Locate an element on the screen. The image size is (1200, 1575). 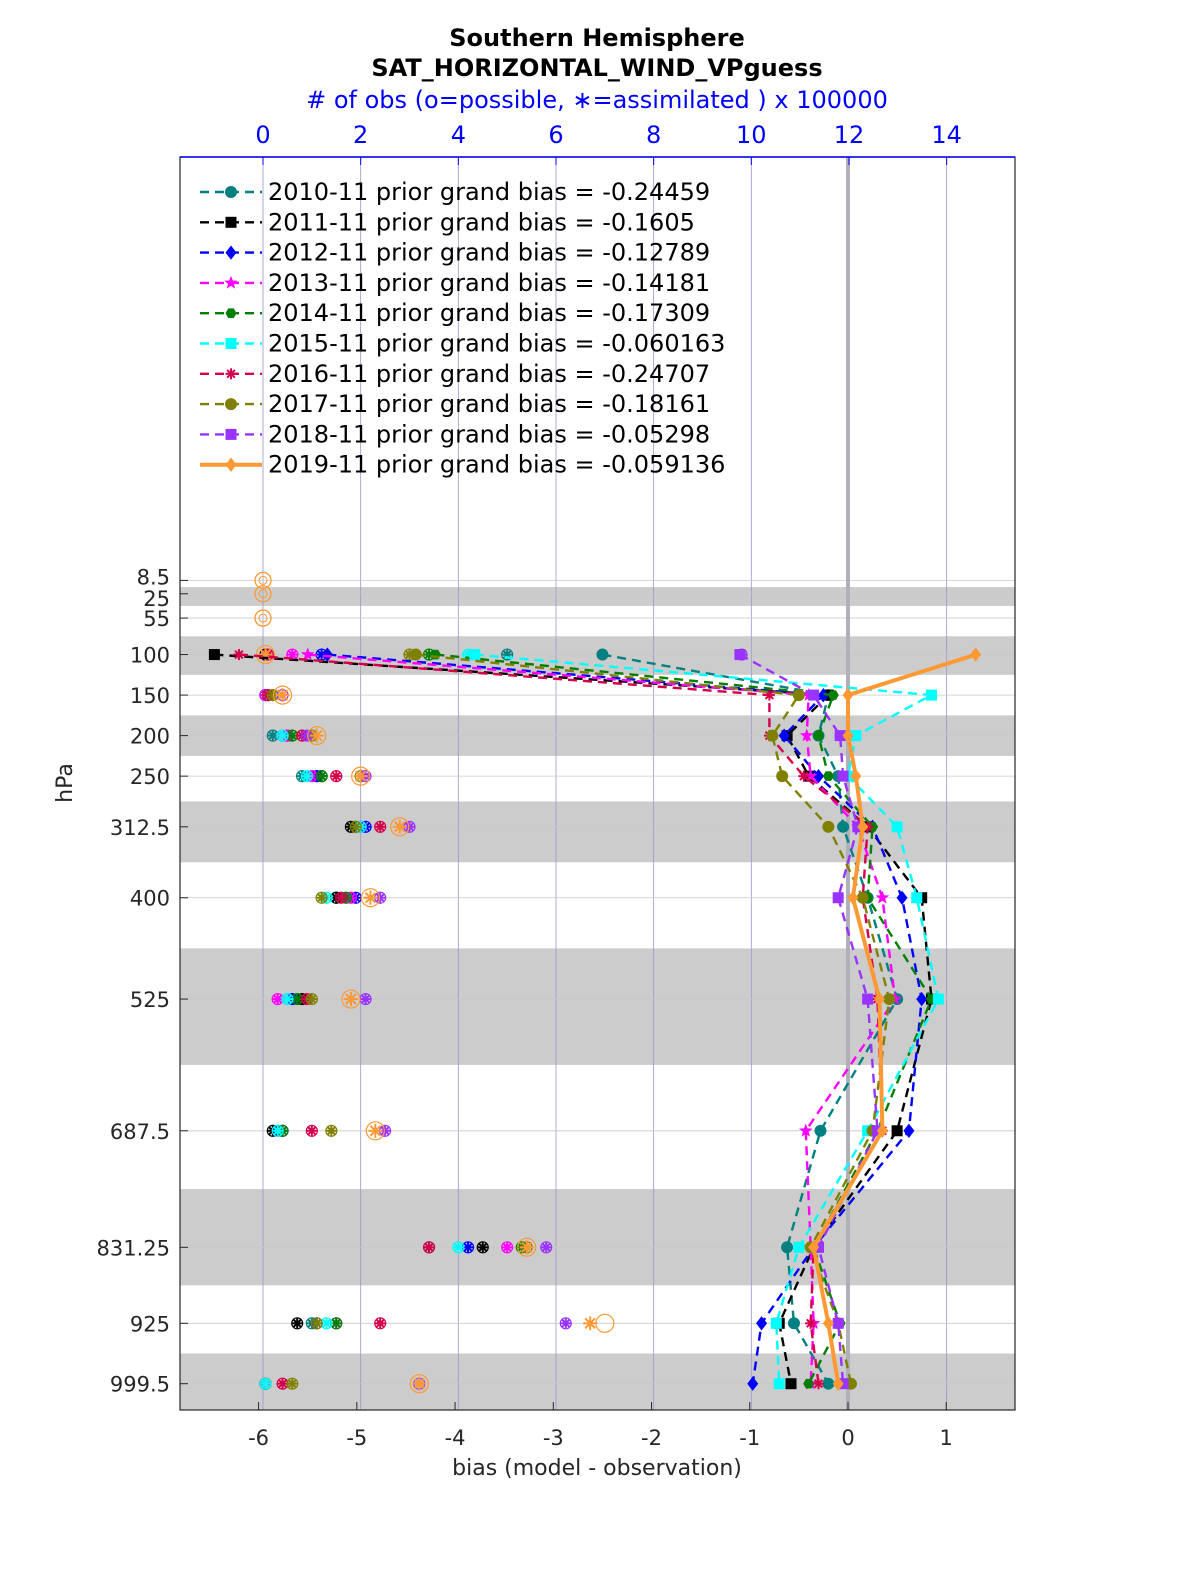
top-tick-label: 14 is located at coordinates (946, 135).